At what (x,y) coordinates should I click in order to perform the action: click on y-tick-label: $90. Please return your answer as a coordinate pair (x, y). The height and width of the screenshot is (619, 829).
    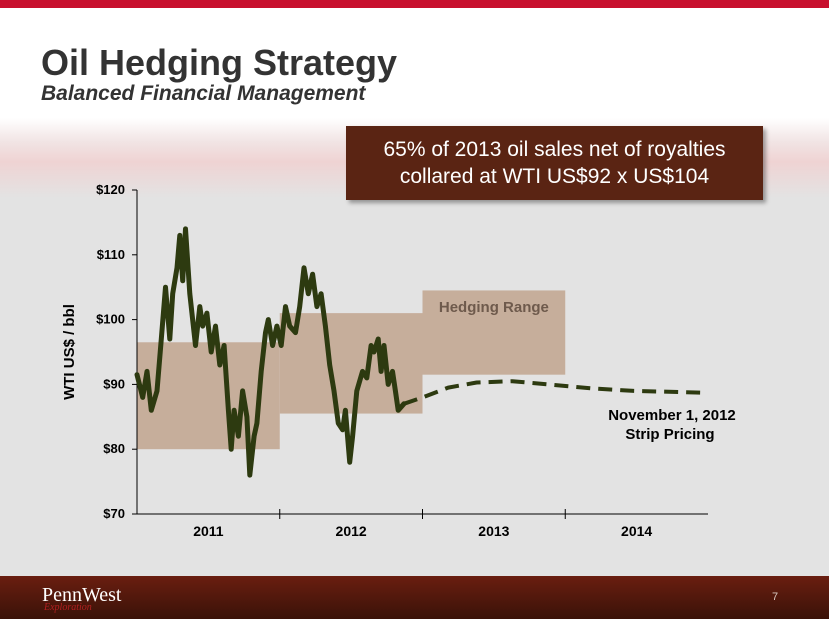
    Looking at the image, I should click on (114, 383).